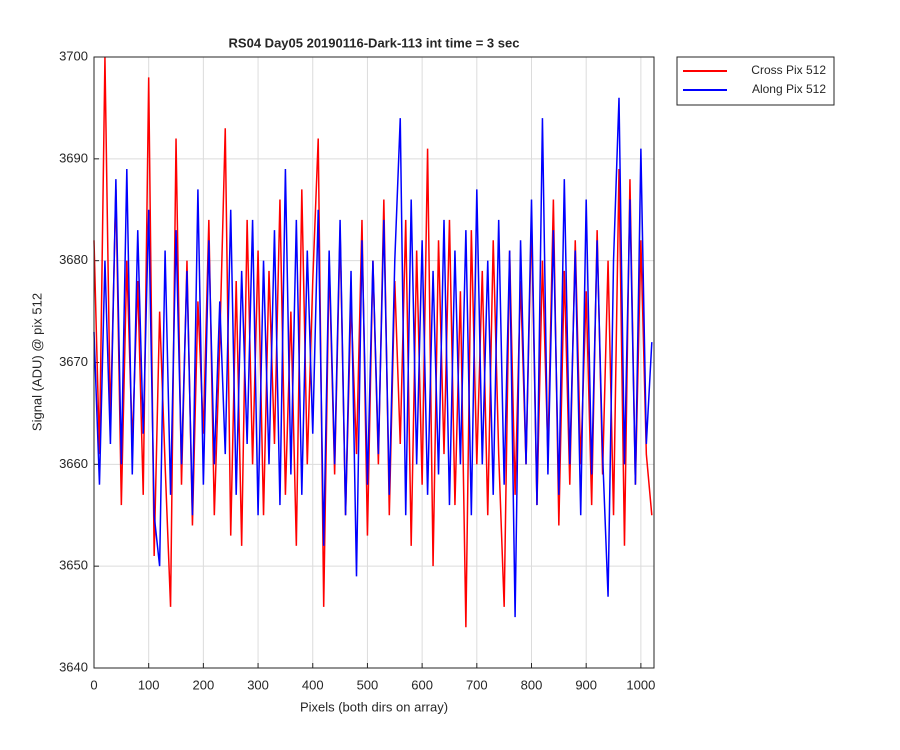  I want to click on legend: Cross Pix 512 Along Pix 512, so click(755, 81).